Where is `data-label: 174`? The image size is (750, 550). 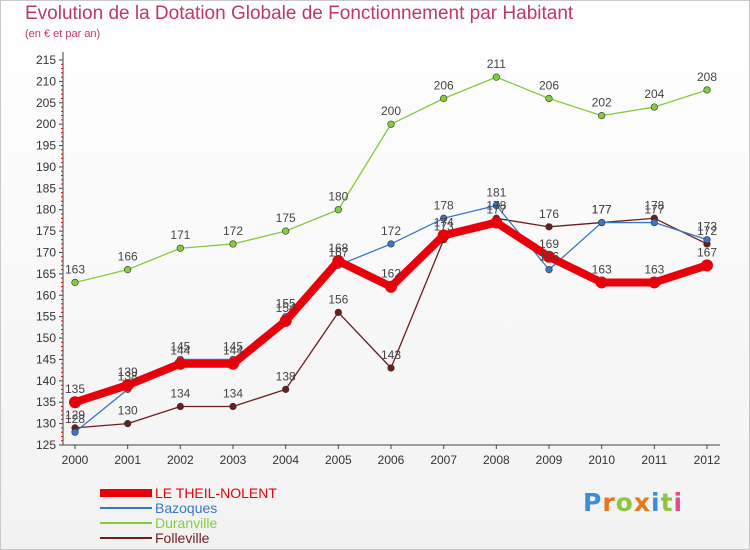
data-label: 174 is located at coordinates (444, 222).